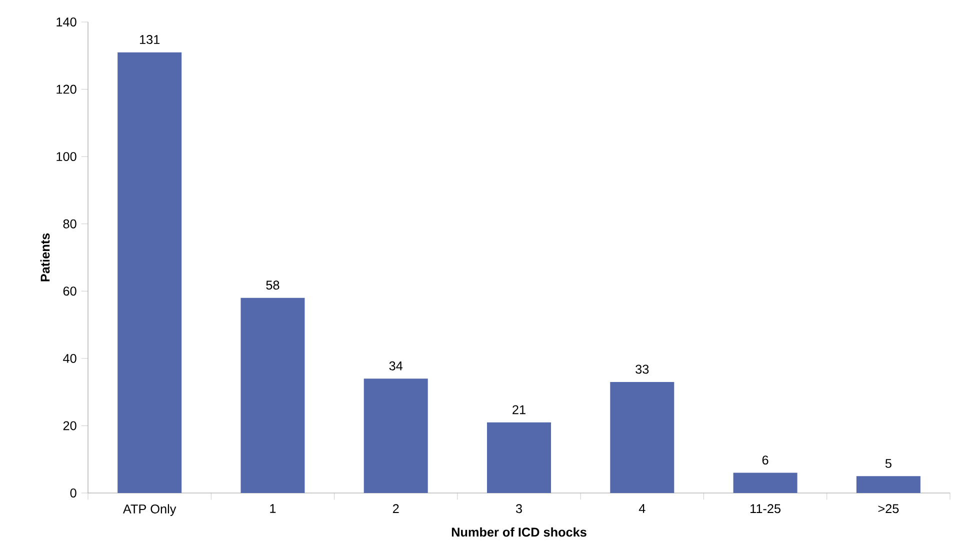  Describe the element at coordinates (519, 532) in the screenshot. I see `x-axis-title: Number of ICD shocks` at that location.